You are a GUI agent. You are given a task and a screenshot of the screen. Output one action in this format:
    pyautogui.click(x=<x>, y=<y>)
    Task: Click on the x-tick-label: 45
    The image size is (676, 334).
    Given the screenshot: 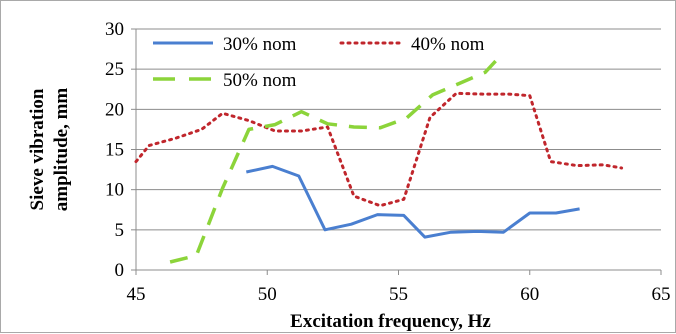 What is the action you would take?
    pyautogui.click(x=136, y=294)
    